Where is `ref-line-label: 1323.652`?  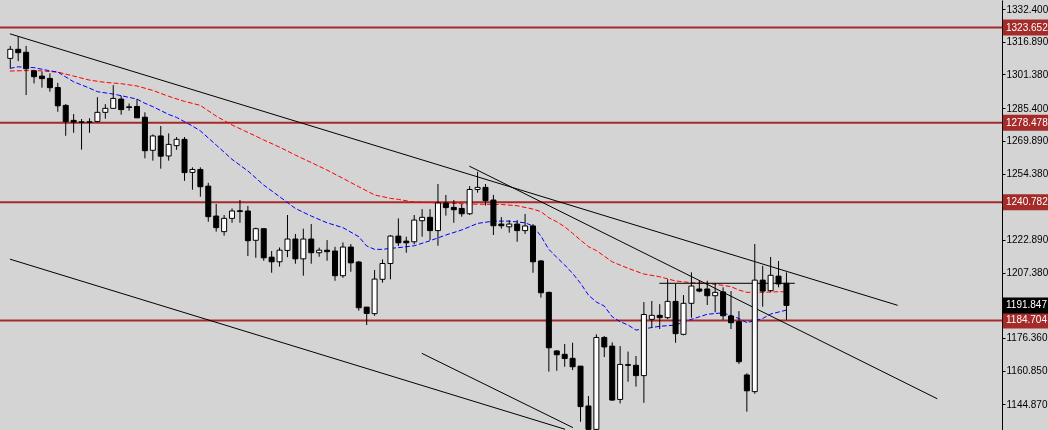
ref-line-label: 1323.652 is located at coordinates (1027, 27).